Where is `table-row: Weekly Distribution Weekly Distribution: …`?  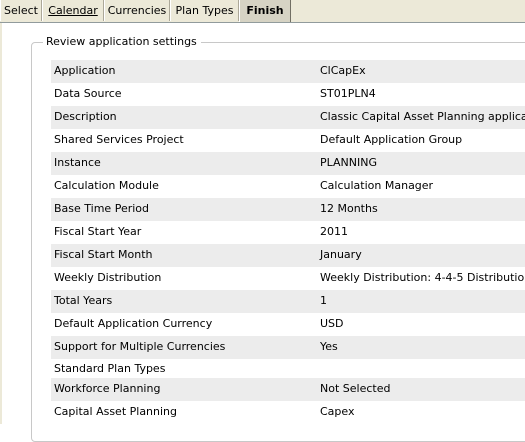
table-row: Weekly Distribution Weekly Distribution: … is located at coordinates (288, 278).